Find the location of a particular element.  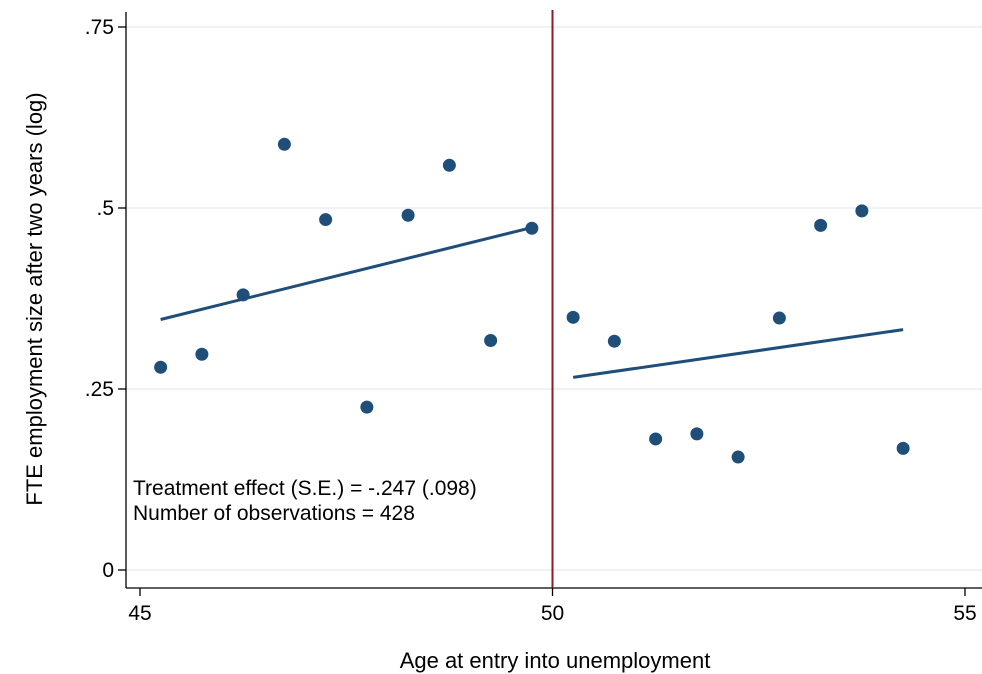

fit-line-right is located at coordinates (738, 353).